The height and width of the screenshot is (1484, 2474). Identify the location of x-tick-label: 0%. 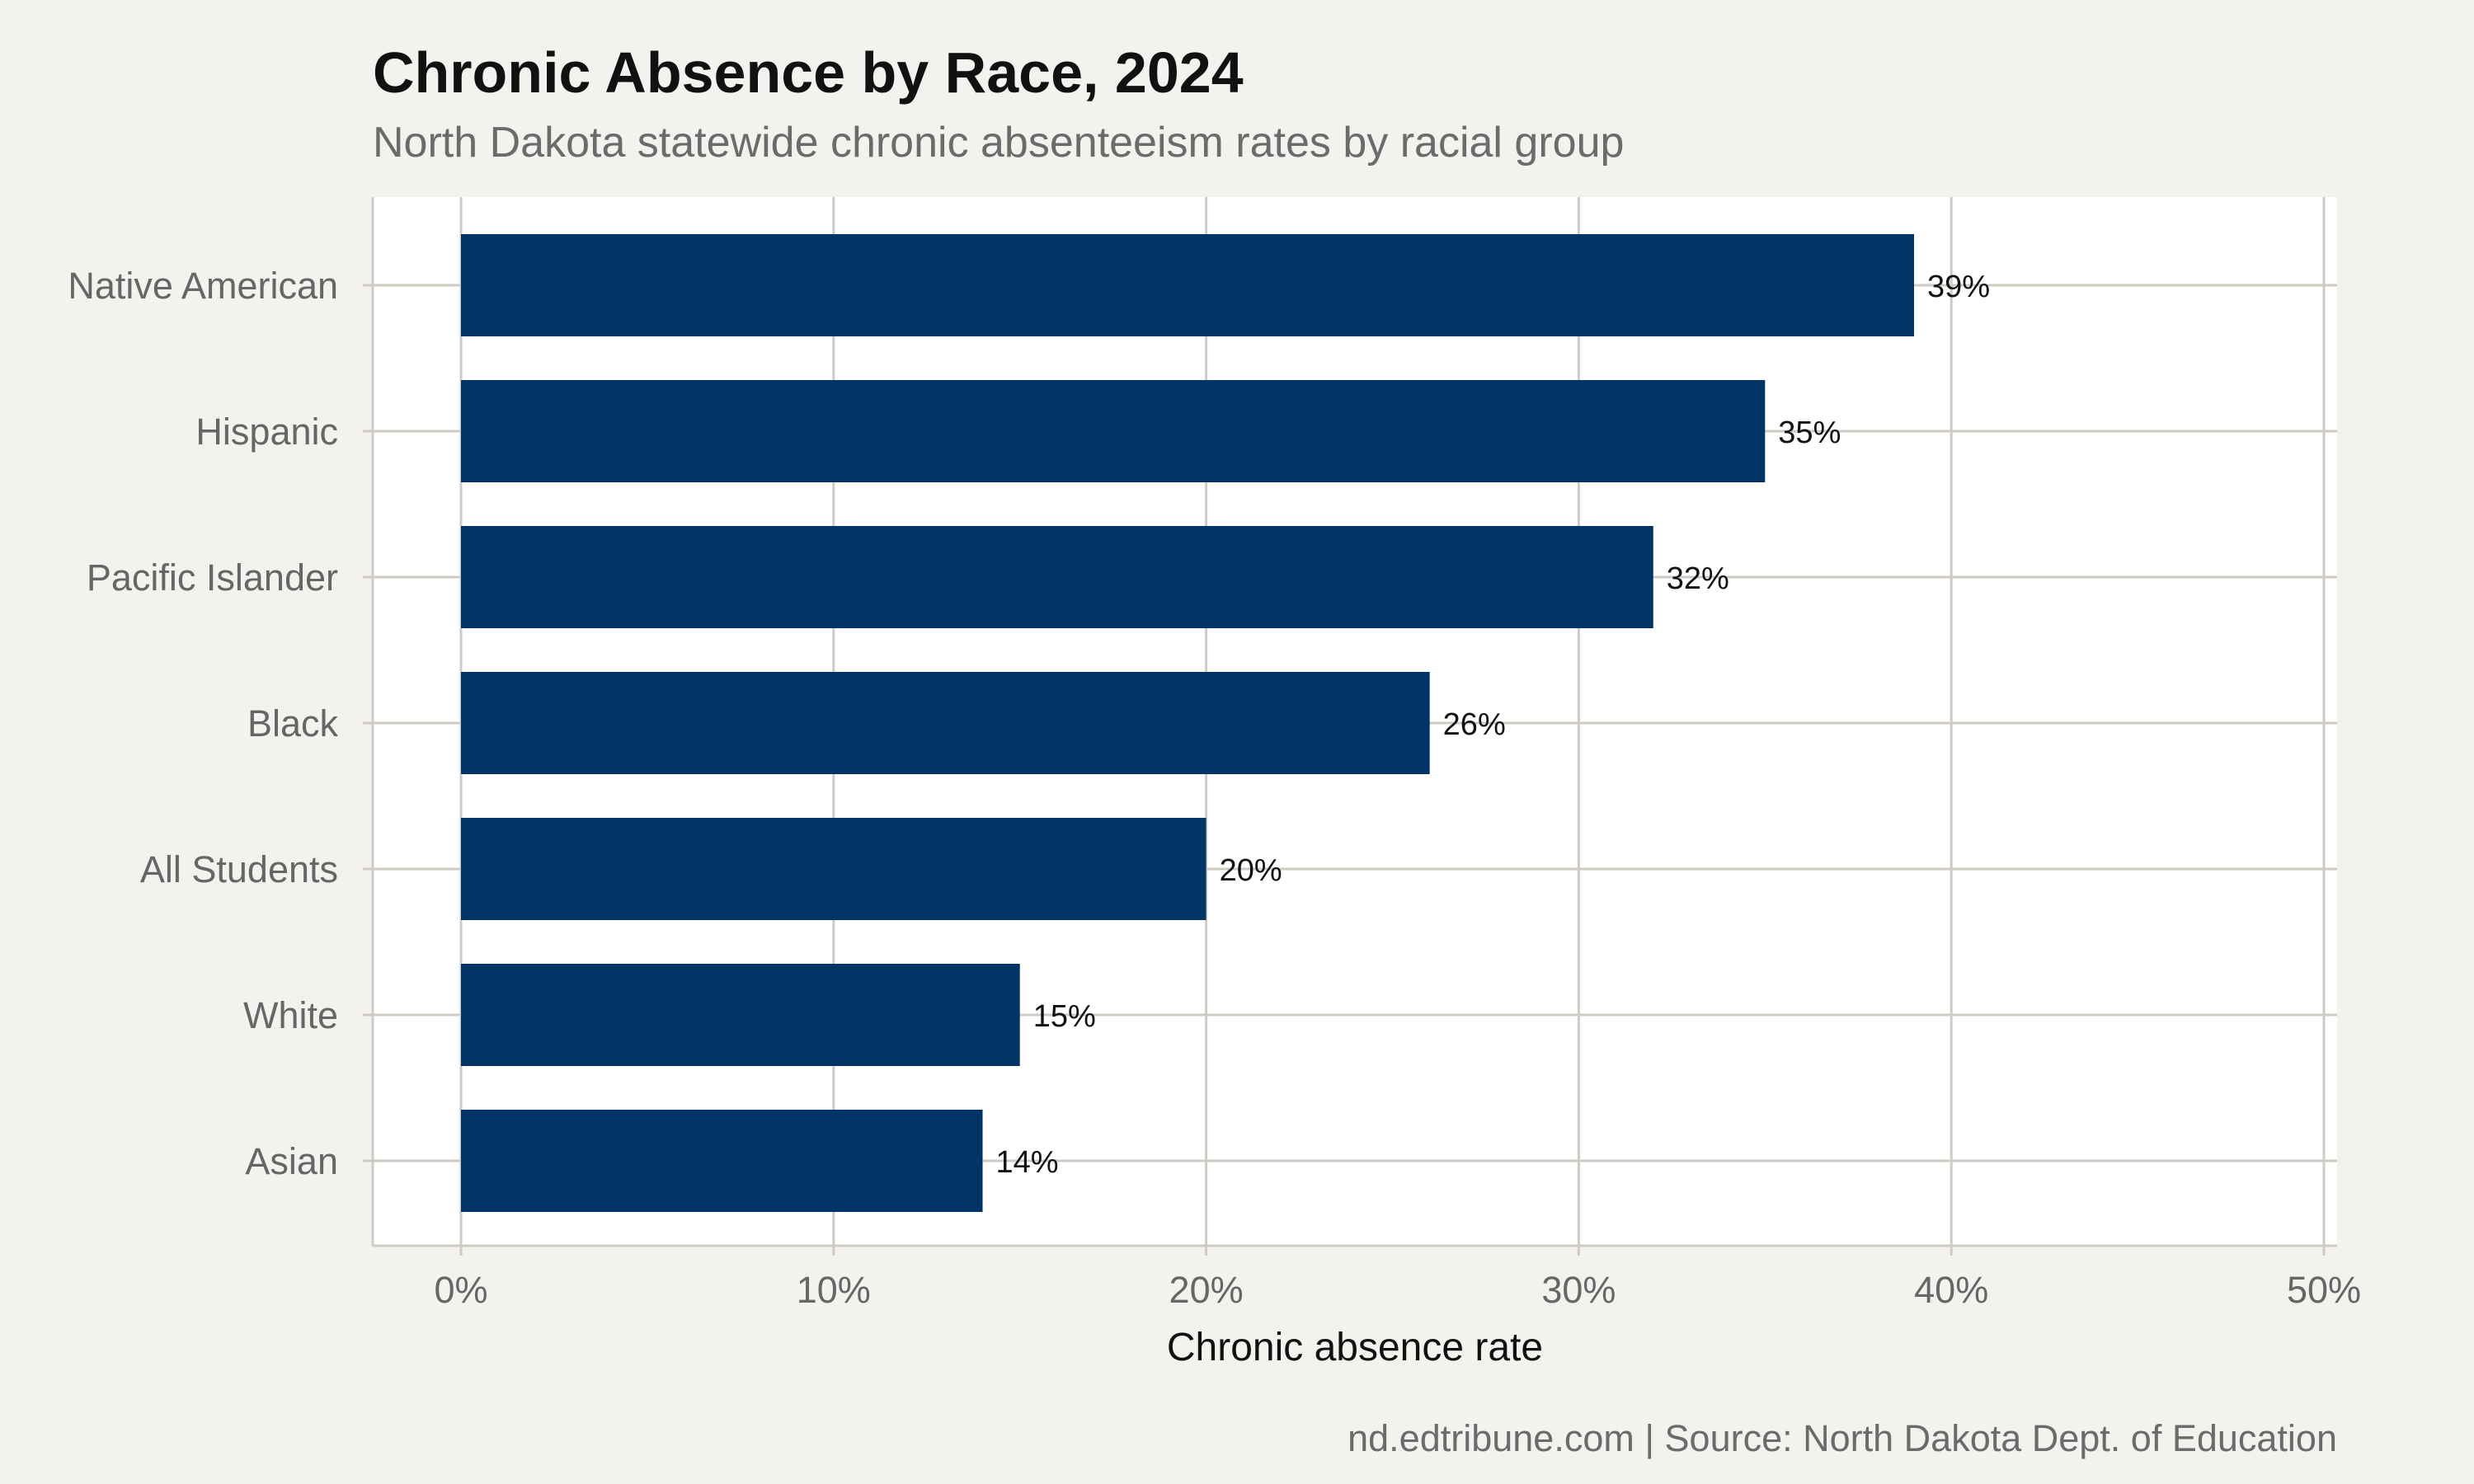
(460, 1290).